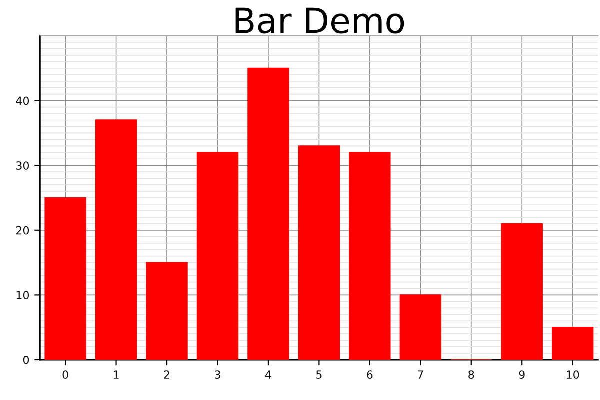 This screenshot has height=400, width=600. What do you see at coordinates (26, 360) in the screenshot?
I see `y-tick-label: 0` at bounding box center [26, 360].